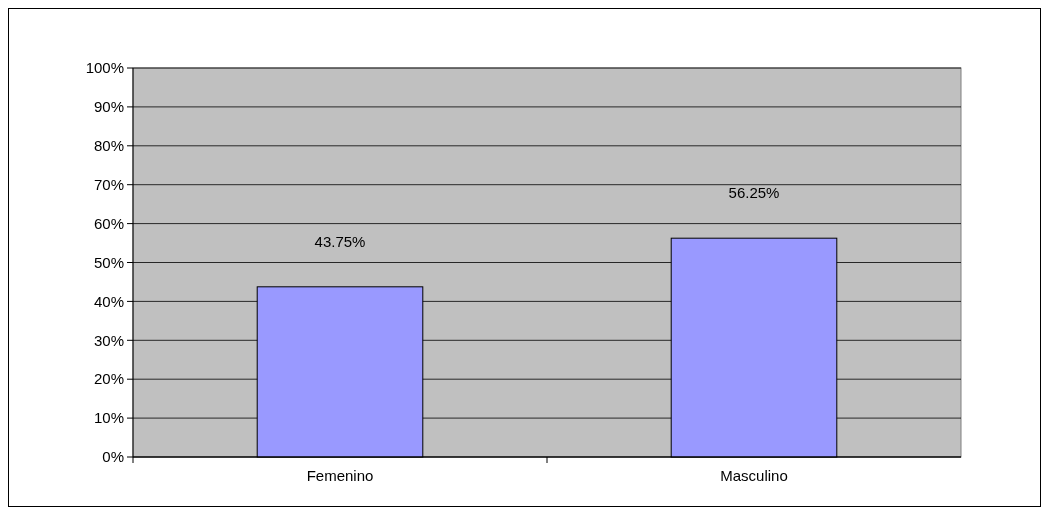  Describe the element at coordinates (754, 193) in the screenshot. I see `data-label: 56.25%` at that location.